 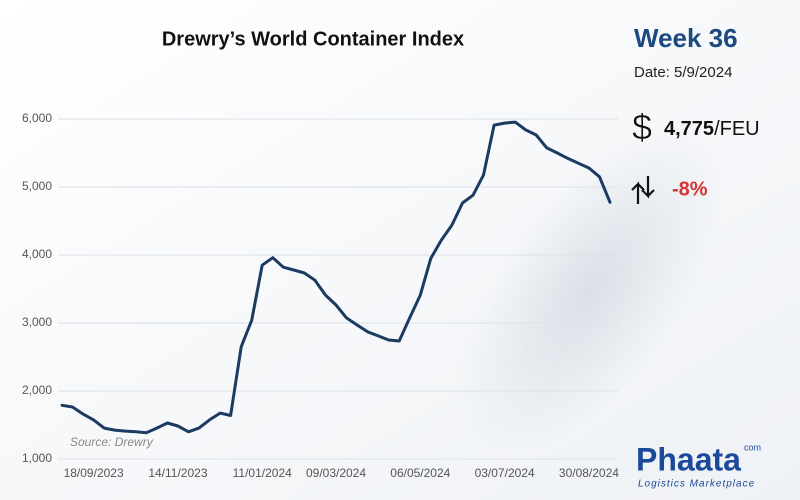 I want to click on y-tick-label: 5,000, so click(x=37, y=186).